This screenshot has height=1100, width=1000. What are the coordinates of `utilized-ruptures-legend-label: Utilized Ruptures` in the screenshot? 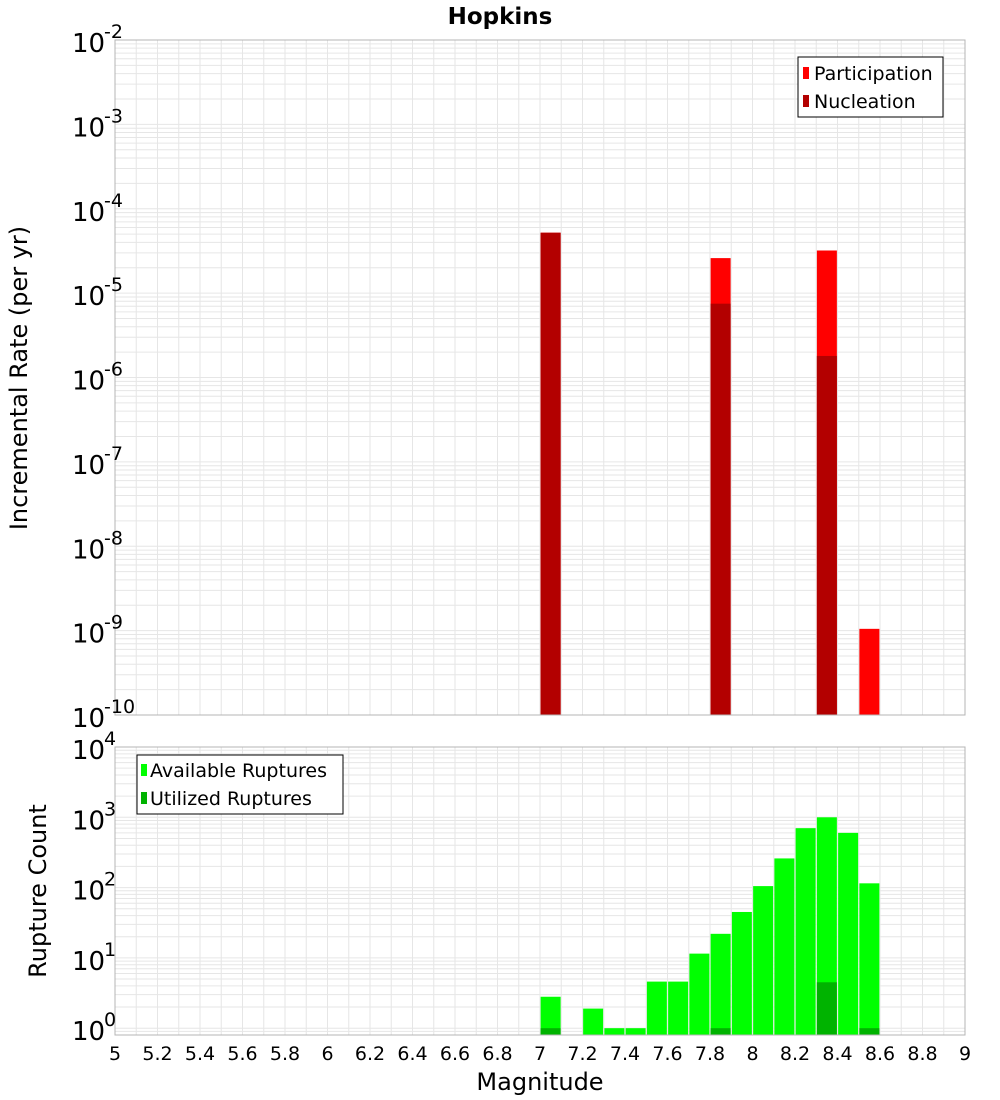 It's located at (231, 799).